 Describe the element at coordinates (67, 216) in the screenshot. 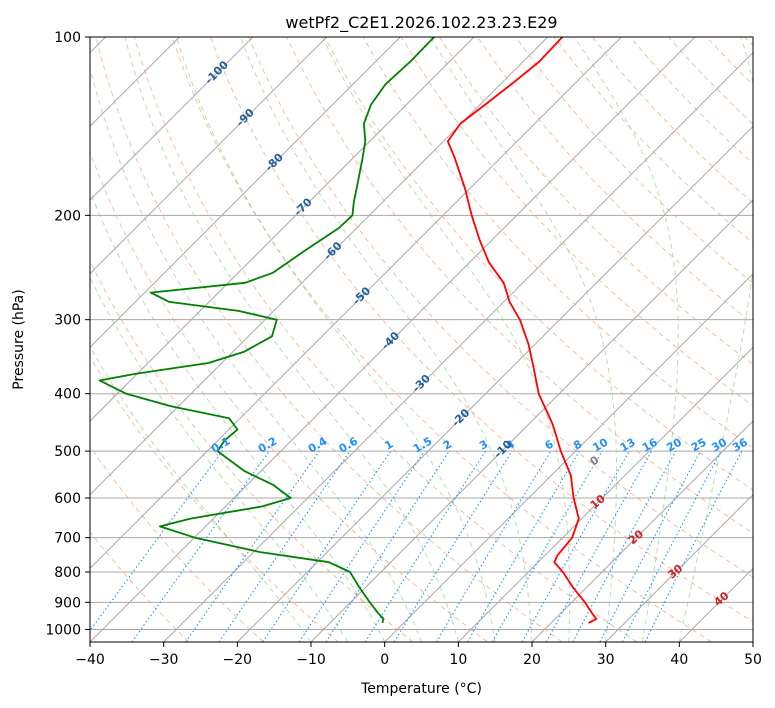

I see `y-tick-label: 200` at that location.